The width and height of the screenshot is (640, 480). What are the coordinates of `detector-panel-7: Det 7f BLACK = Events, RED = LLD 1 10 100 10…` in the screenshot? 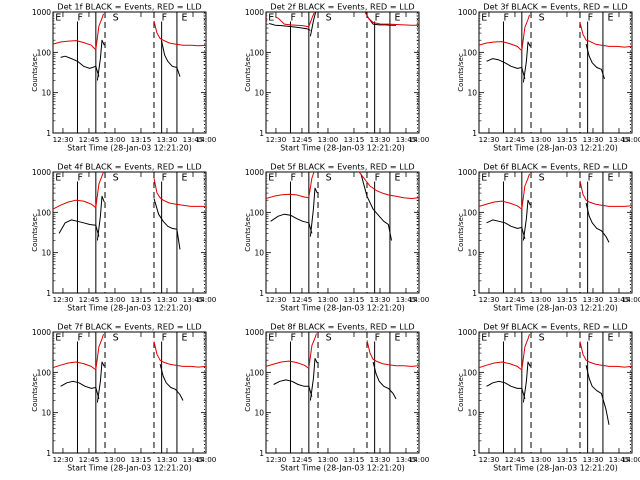 It's located at (124, 397).